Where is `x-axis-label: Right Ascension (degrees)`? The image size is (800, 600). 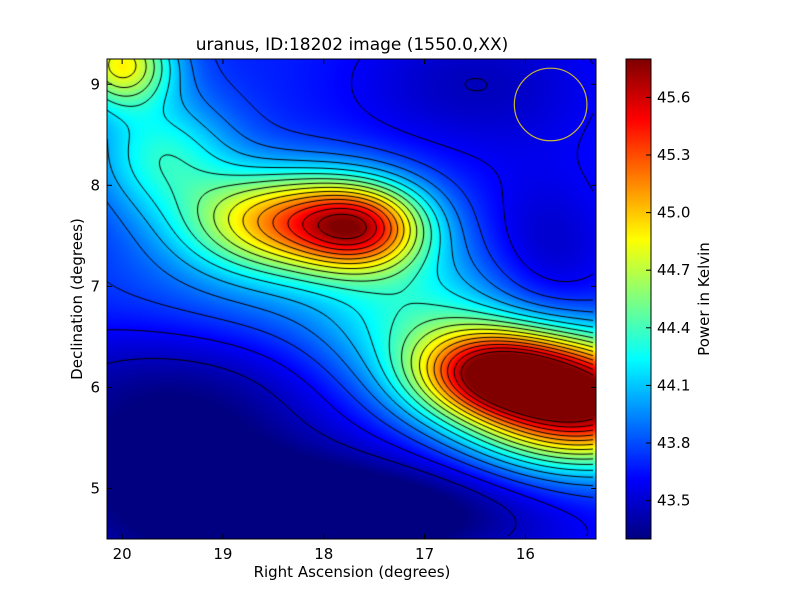 x-axis-label: Right Ascension (degrees) is located at coordinates (352, 572).